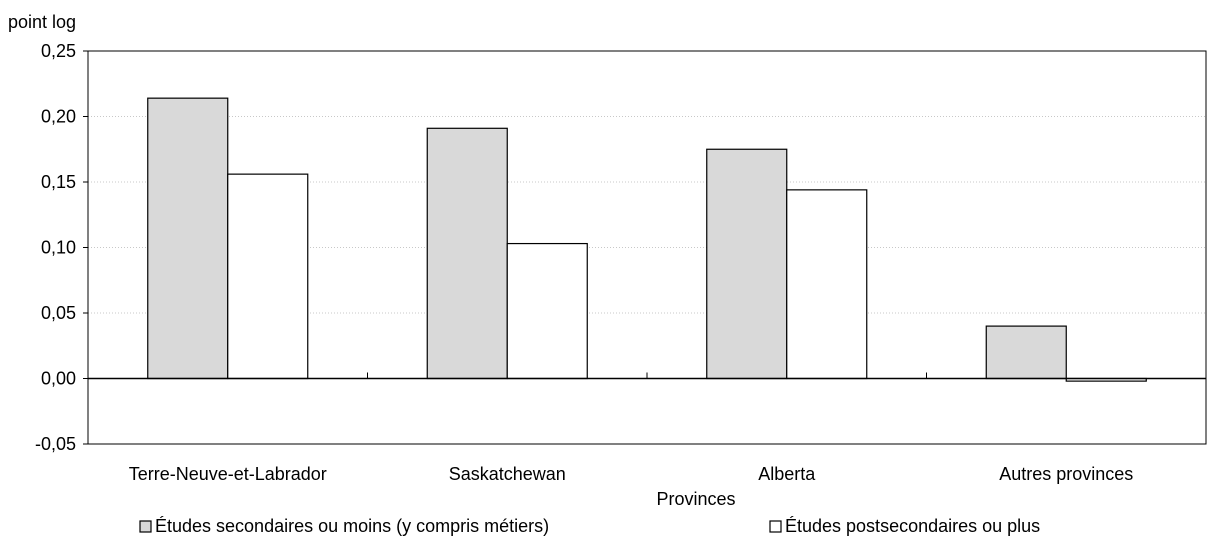 This screenshot has width=1212, height=546. Describe the element at coordinates (55, 444) in the screenshot. I see `y-tick-label: -0,05` at that location.